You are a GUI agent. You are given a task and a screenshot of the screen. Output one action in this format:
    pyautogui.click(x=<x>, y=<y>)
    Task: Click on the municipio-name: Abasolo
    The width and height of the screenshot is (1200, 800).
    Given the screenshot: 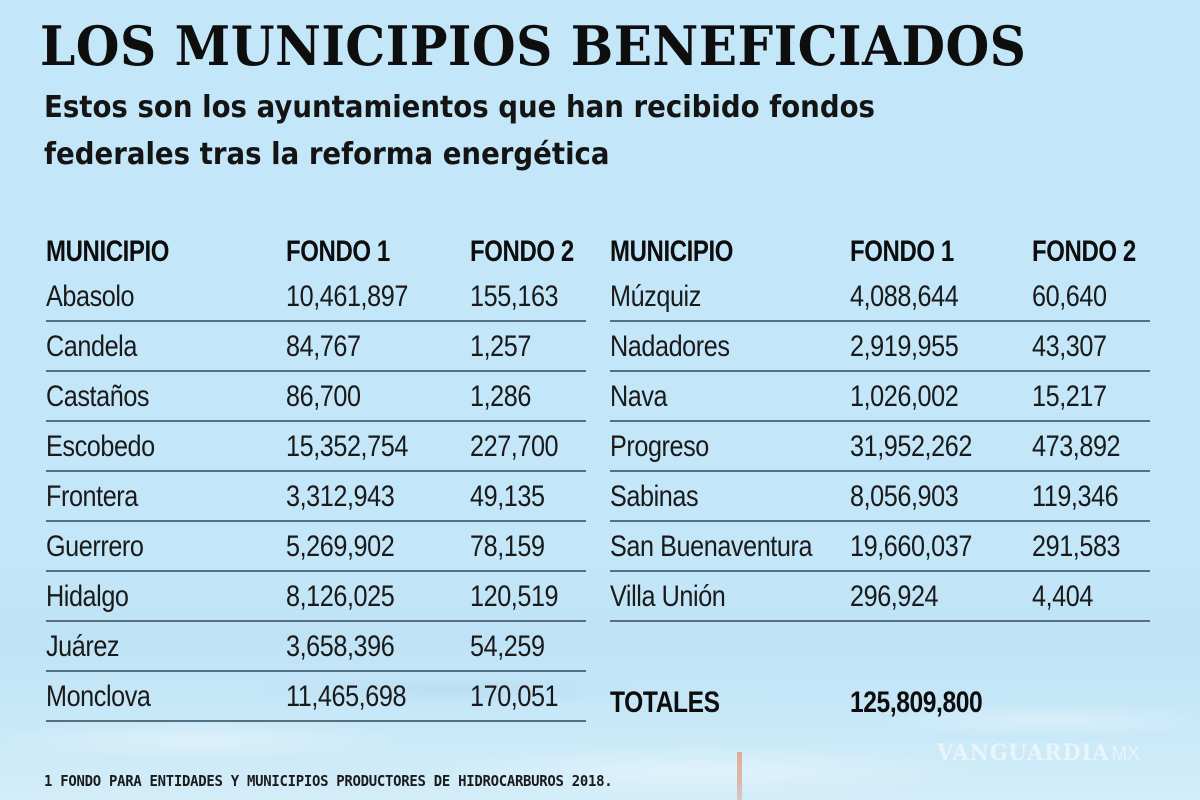 What is the action you would take?
    pyautogui.click(x=90, y=296)
    